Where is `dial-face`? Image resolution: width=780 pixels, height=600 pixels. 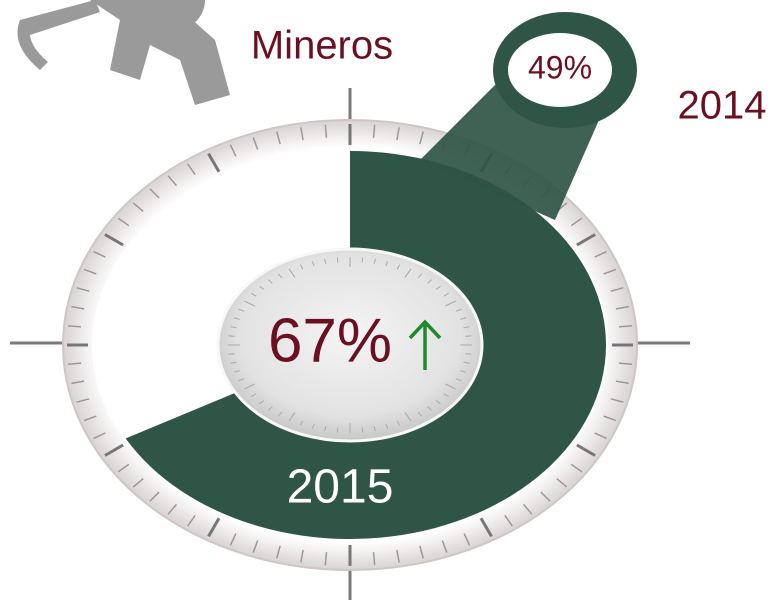
dial-face is located at coordinates (350, 345).